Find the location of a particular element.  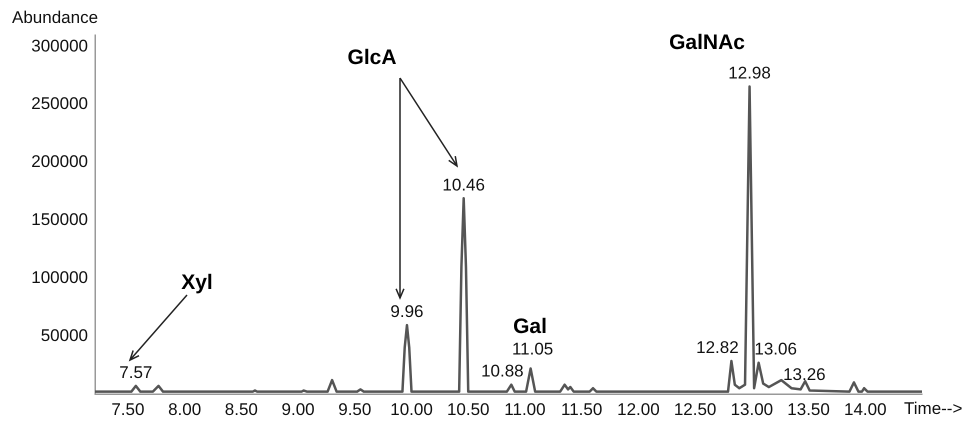

y-axis-title: Abundance is located at coordinates (55, 17).